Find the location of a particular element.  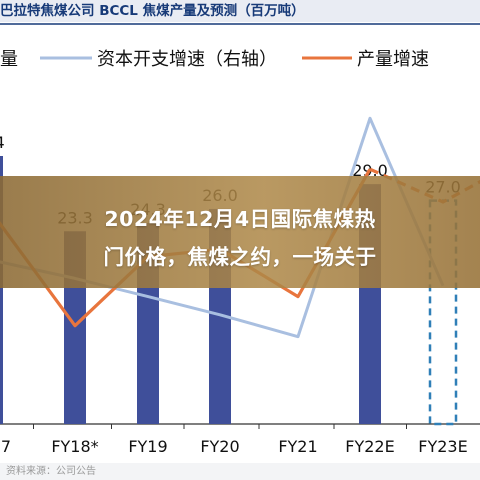

x-tick-label-FY19: FY19 is located at coordinates (147, 446).